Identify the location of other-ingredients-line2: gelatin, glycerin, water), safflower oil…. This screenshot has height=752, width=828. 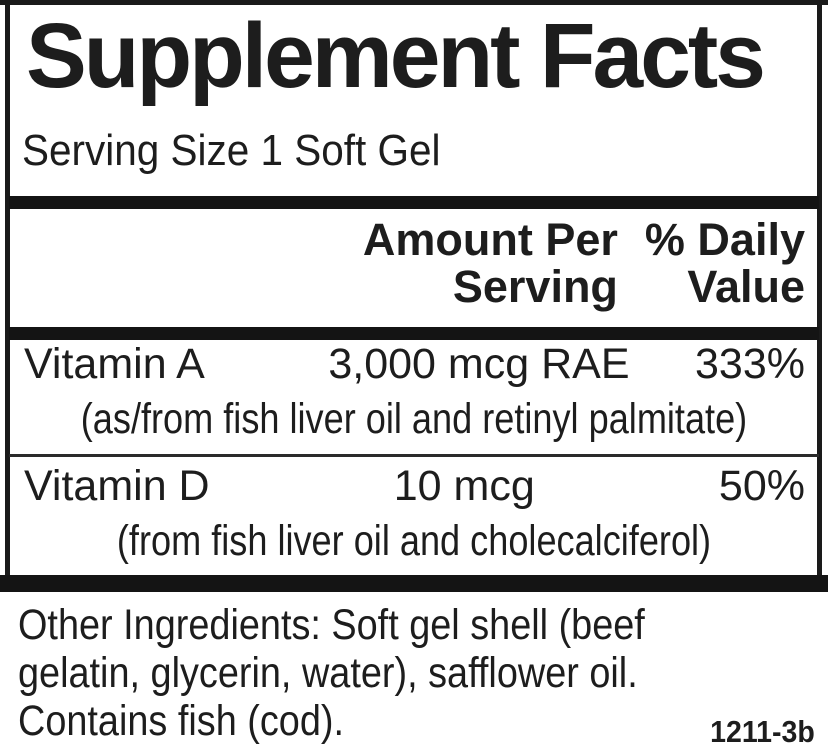
(328, 673).